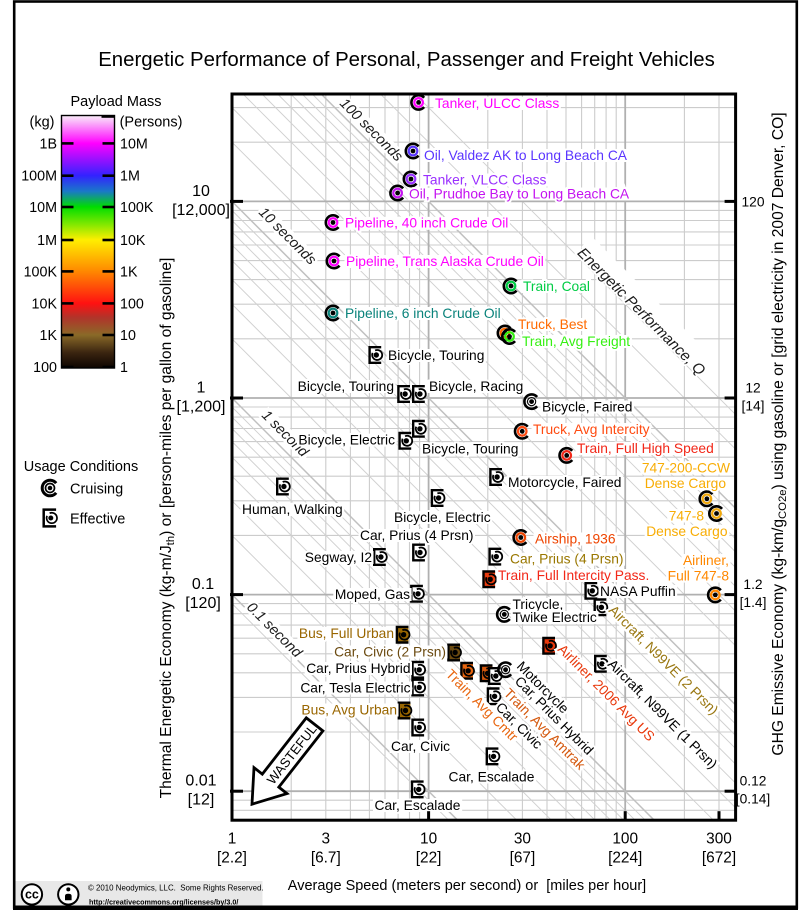  What do you see at coordinates (97, 520) in the screenshot?
I see `svg-text: Effective` at bounding box center [97, 520].